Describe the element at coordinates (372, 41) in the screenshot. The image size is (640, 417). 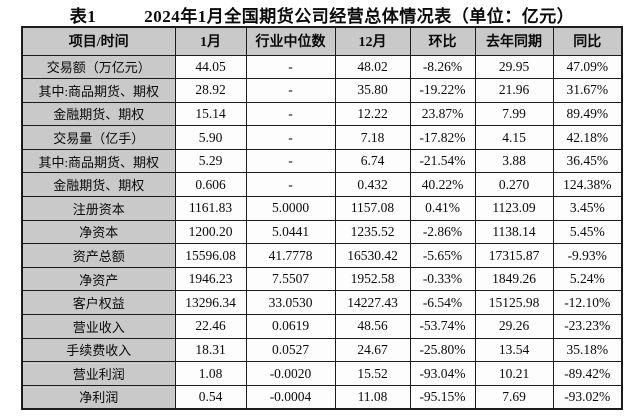
I see `column-header: 12月` at that location.